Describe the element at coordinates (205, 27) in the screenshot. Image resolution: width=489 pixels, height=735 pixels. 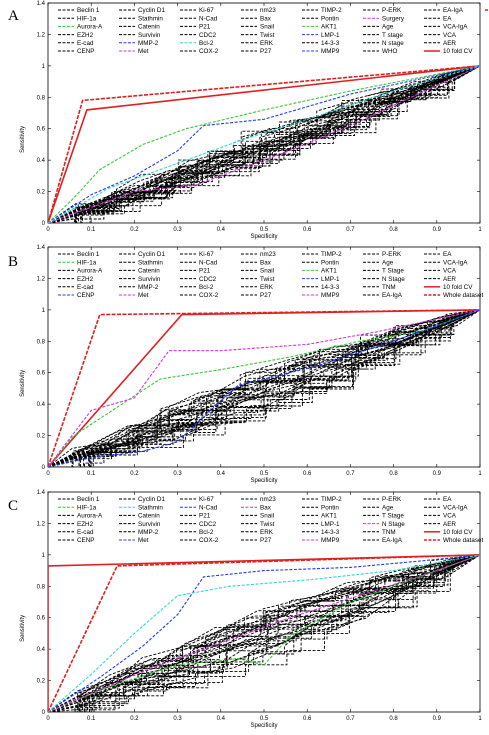
I see `legend-label: P21` at that location.